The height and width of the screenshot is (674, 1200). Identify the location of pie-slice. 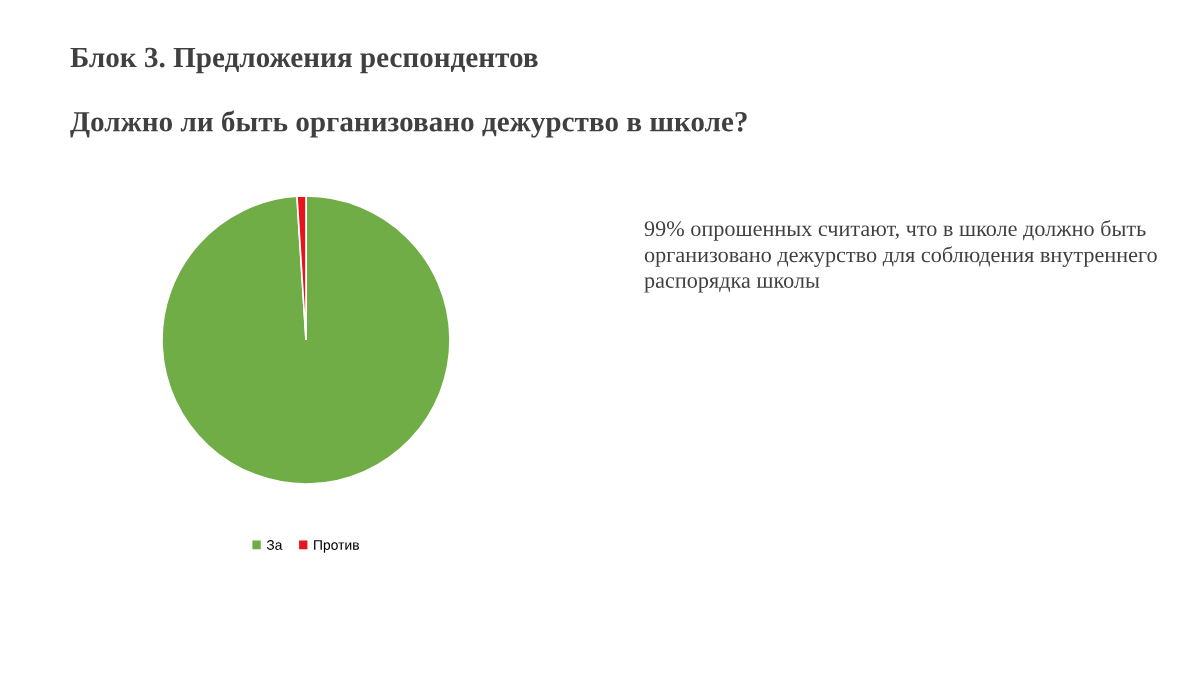
(306, 340).